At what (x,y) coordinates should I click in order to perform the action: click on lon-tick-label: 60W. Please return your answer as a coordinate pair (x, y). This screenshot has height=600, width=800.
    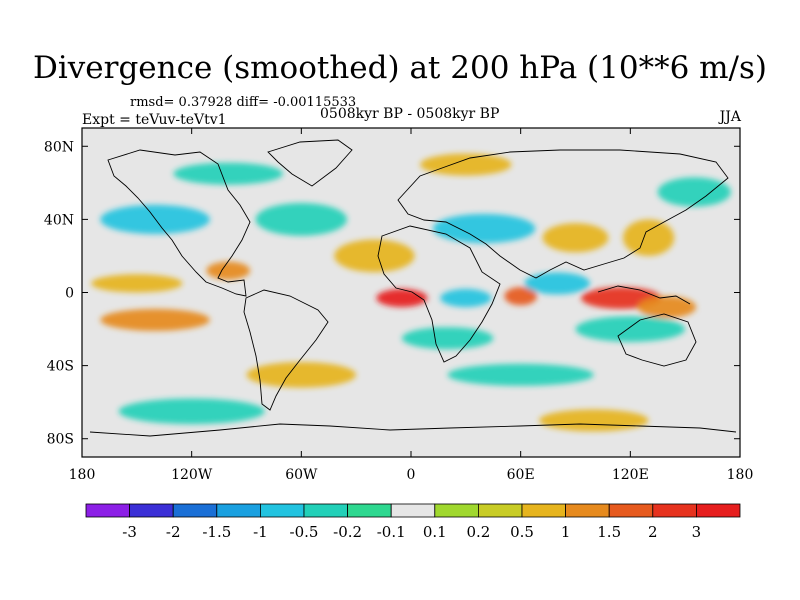
    Looking at the image, I should click on (301, 475).